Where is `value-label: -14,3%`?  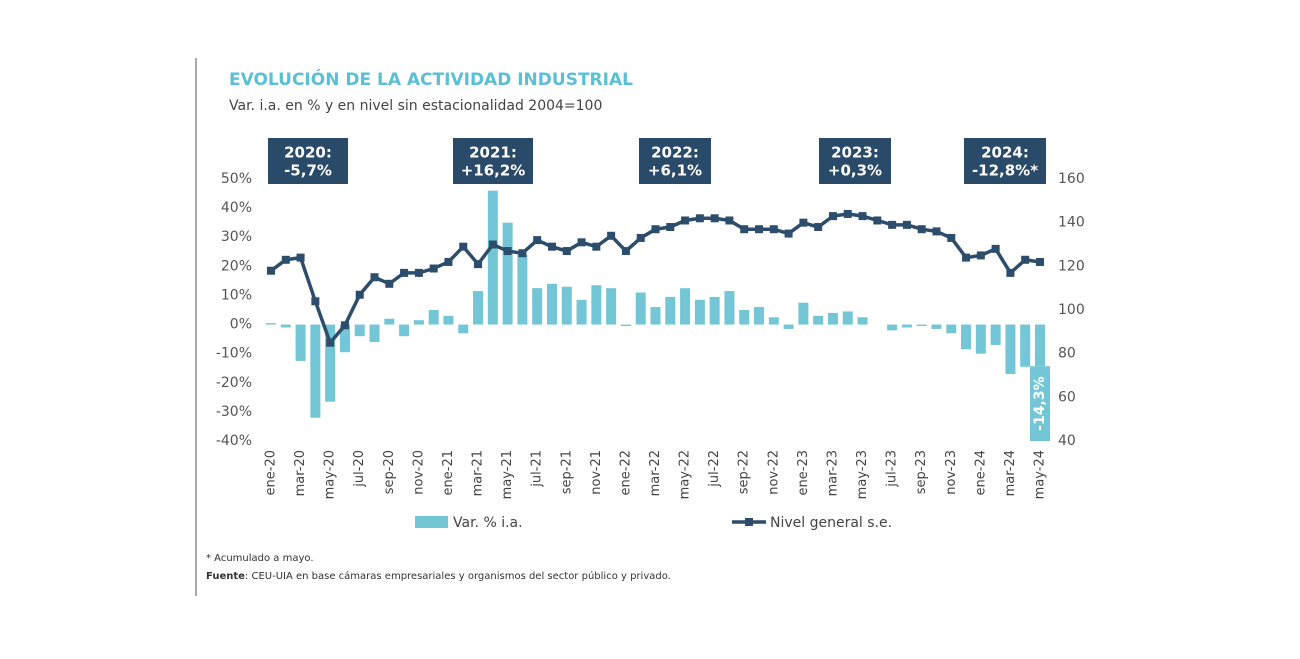 value-label: -14,3% is located at coordinates (1040, 403).